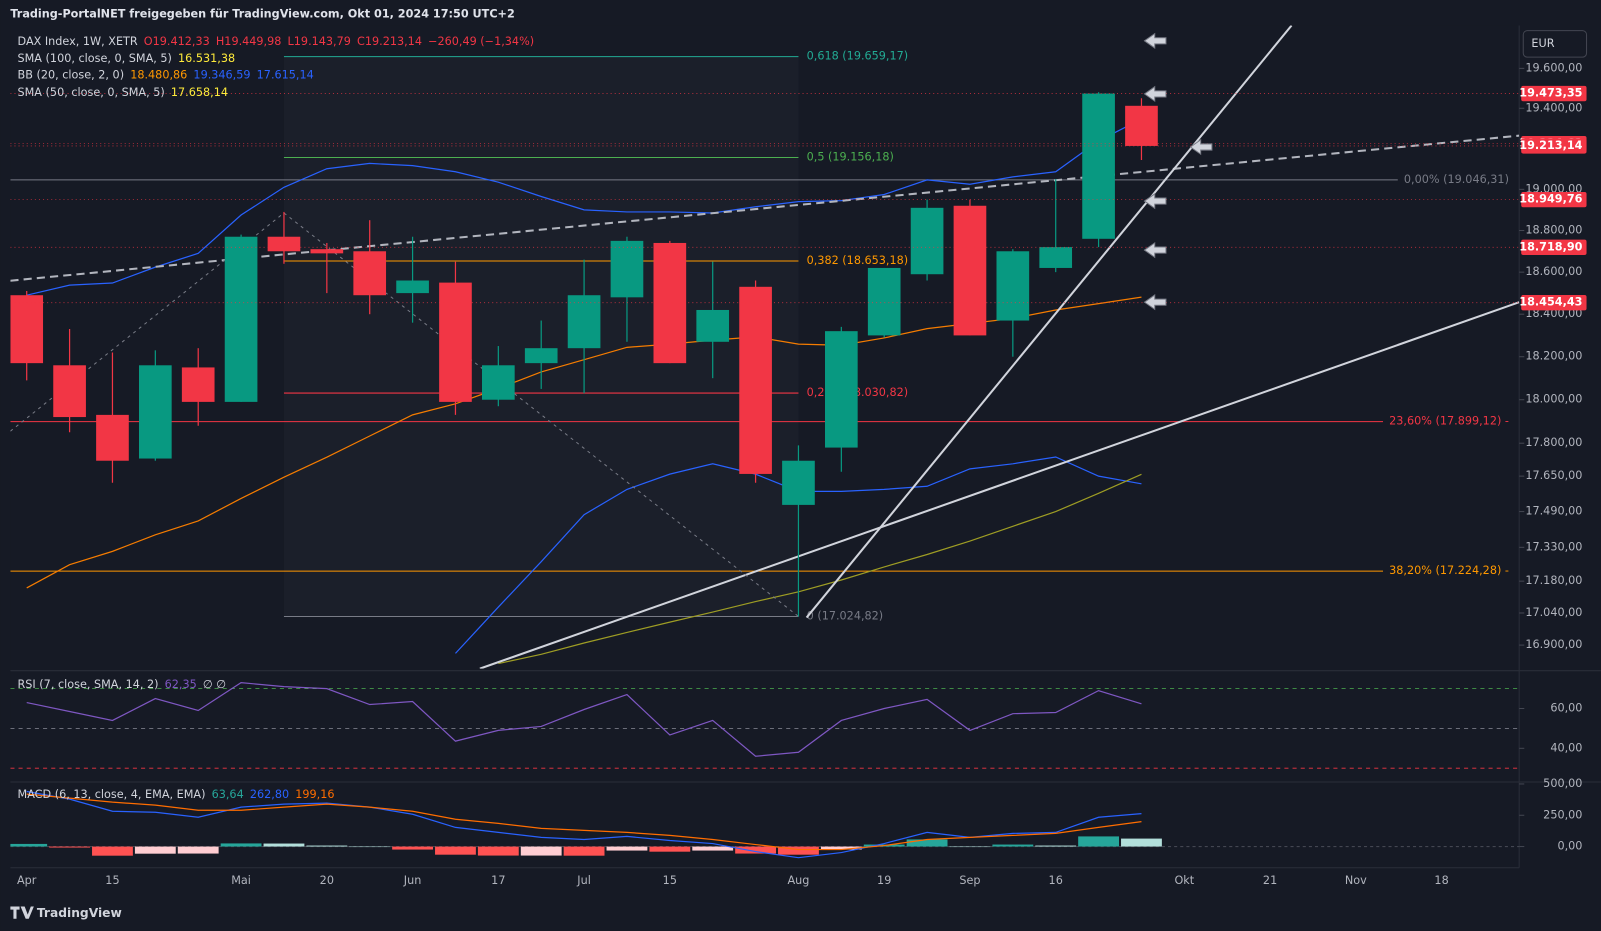 This screenshot has height=931, width=1601. I want to click on y-tick-label: 18.800,00, so click(1553, 230).